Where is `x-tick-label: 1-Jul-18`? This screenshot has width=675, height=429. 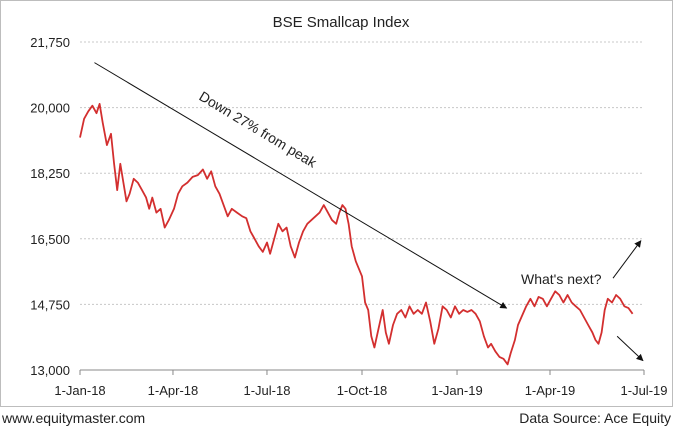
x-tick-label: 1-Jul-18 is located at coordinates (266, 390).